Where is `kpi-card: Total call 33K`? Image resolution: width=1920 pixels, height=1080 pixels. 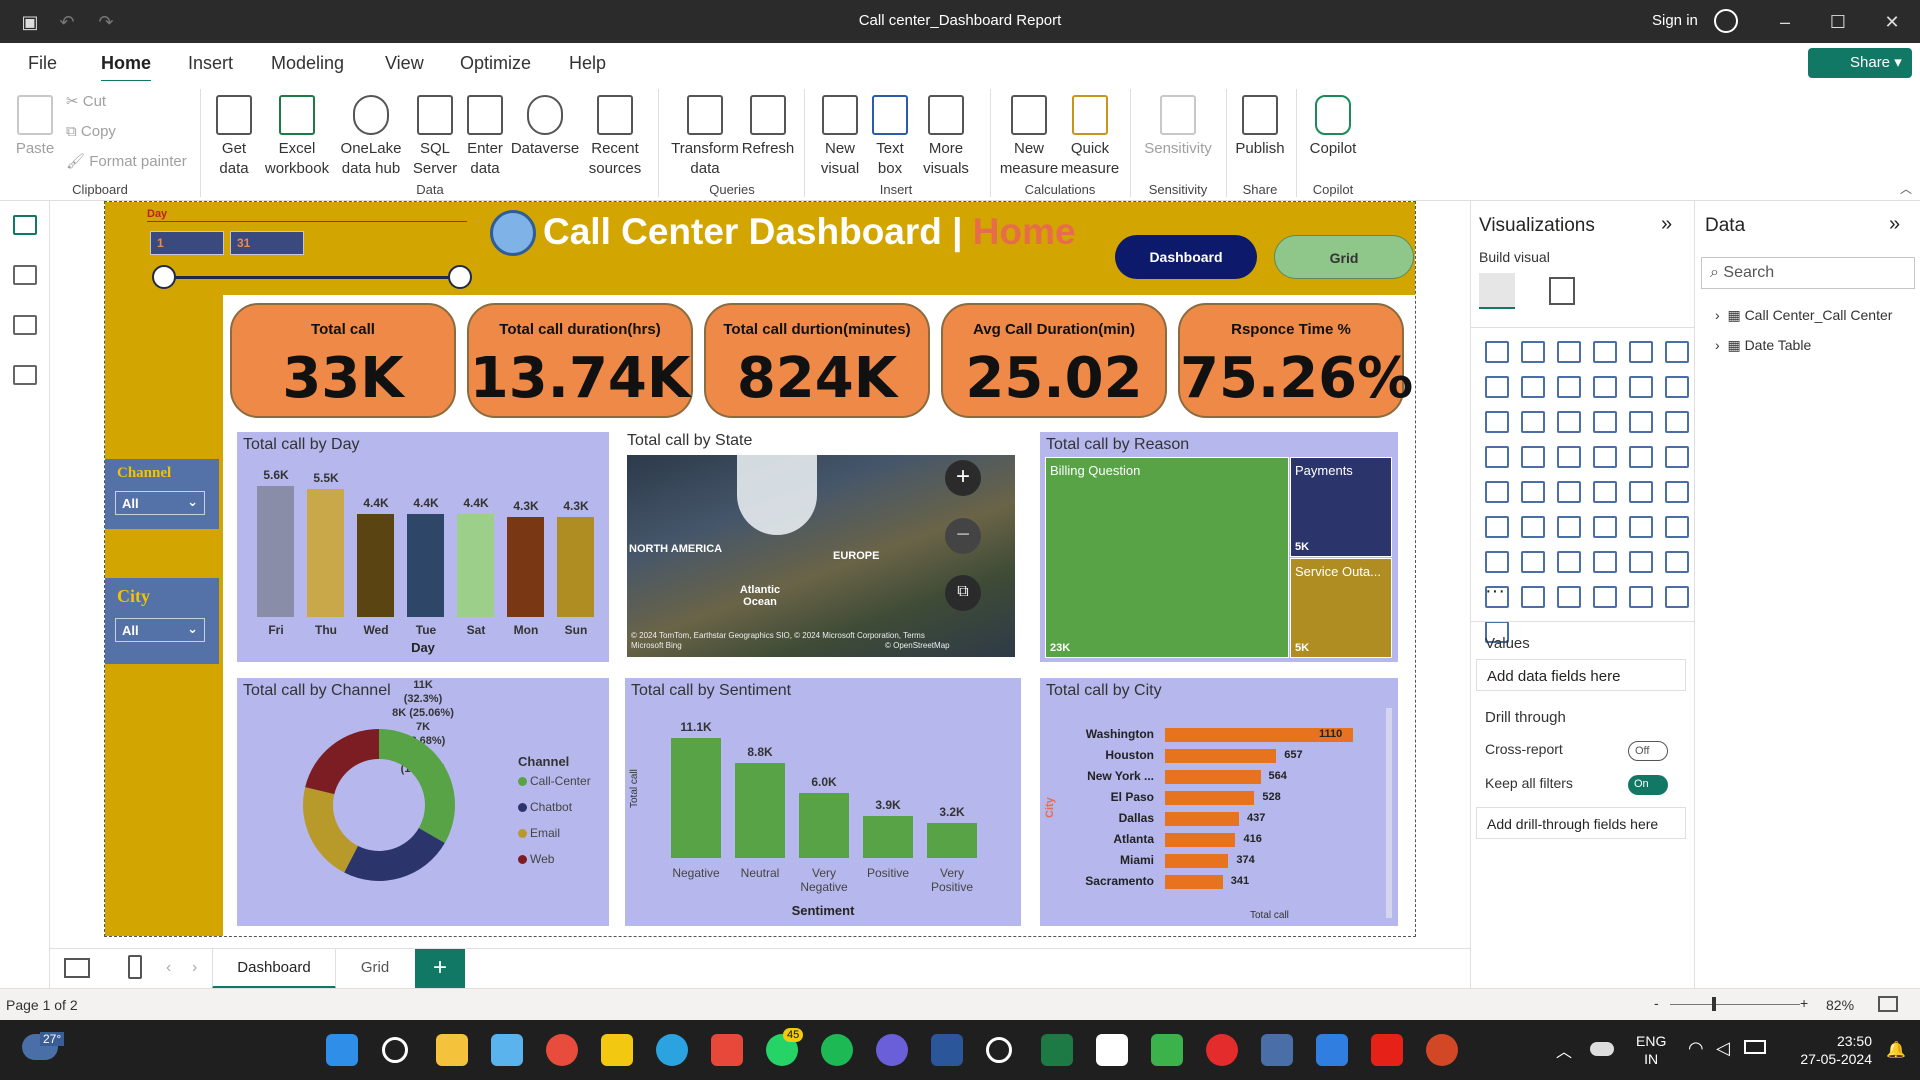 kpi-card: Total call 33K is located at coordinates (343, 360).